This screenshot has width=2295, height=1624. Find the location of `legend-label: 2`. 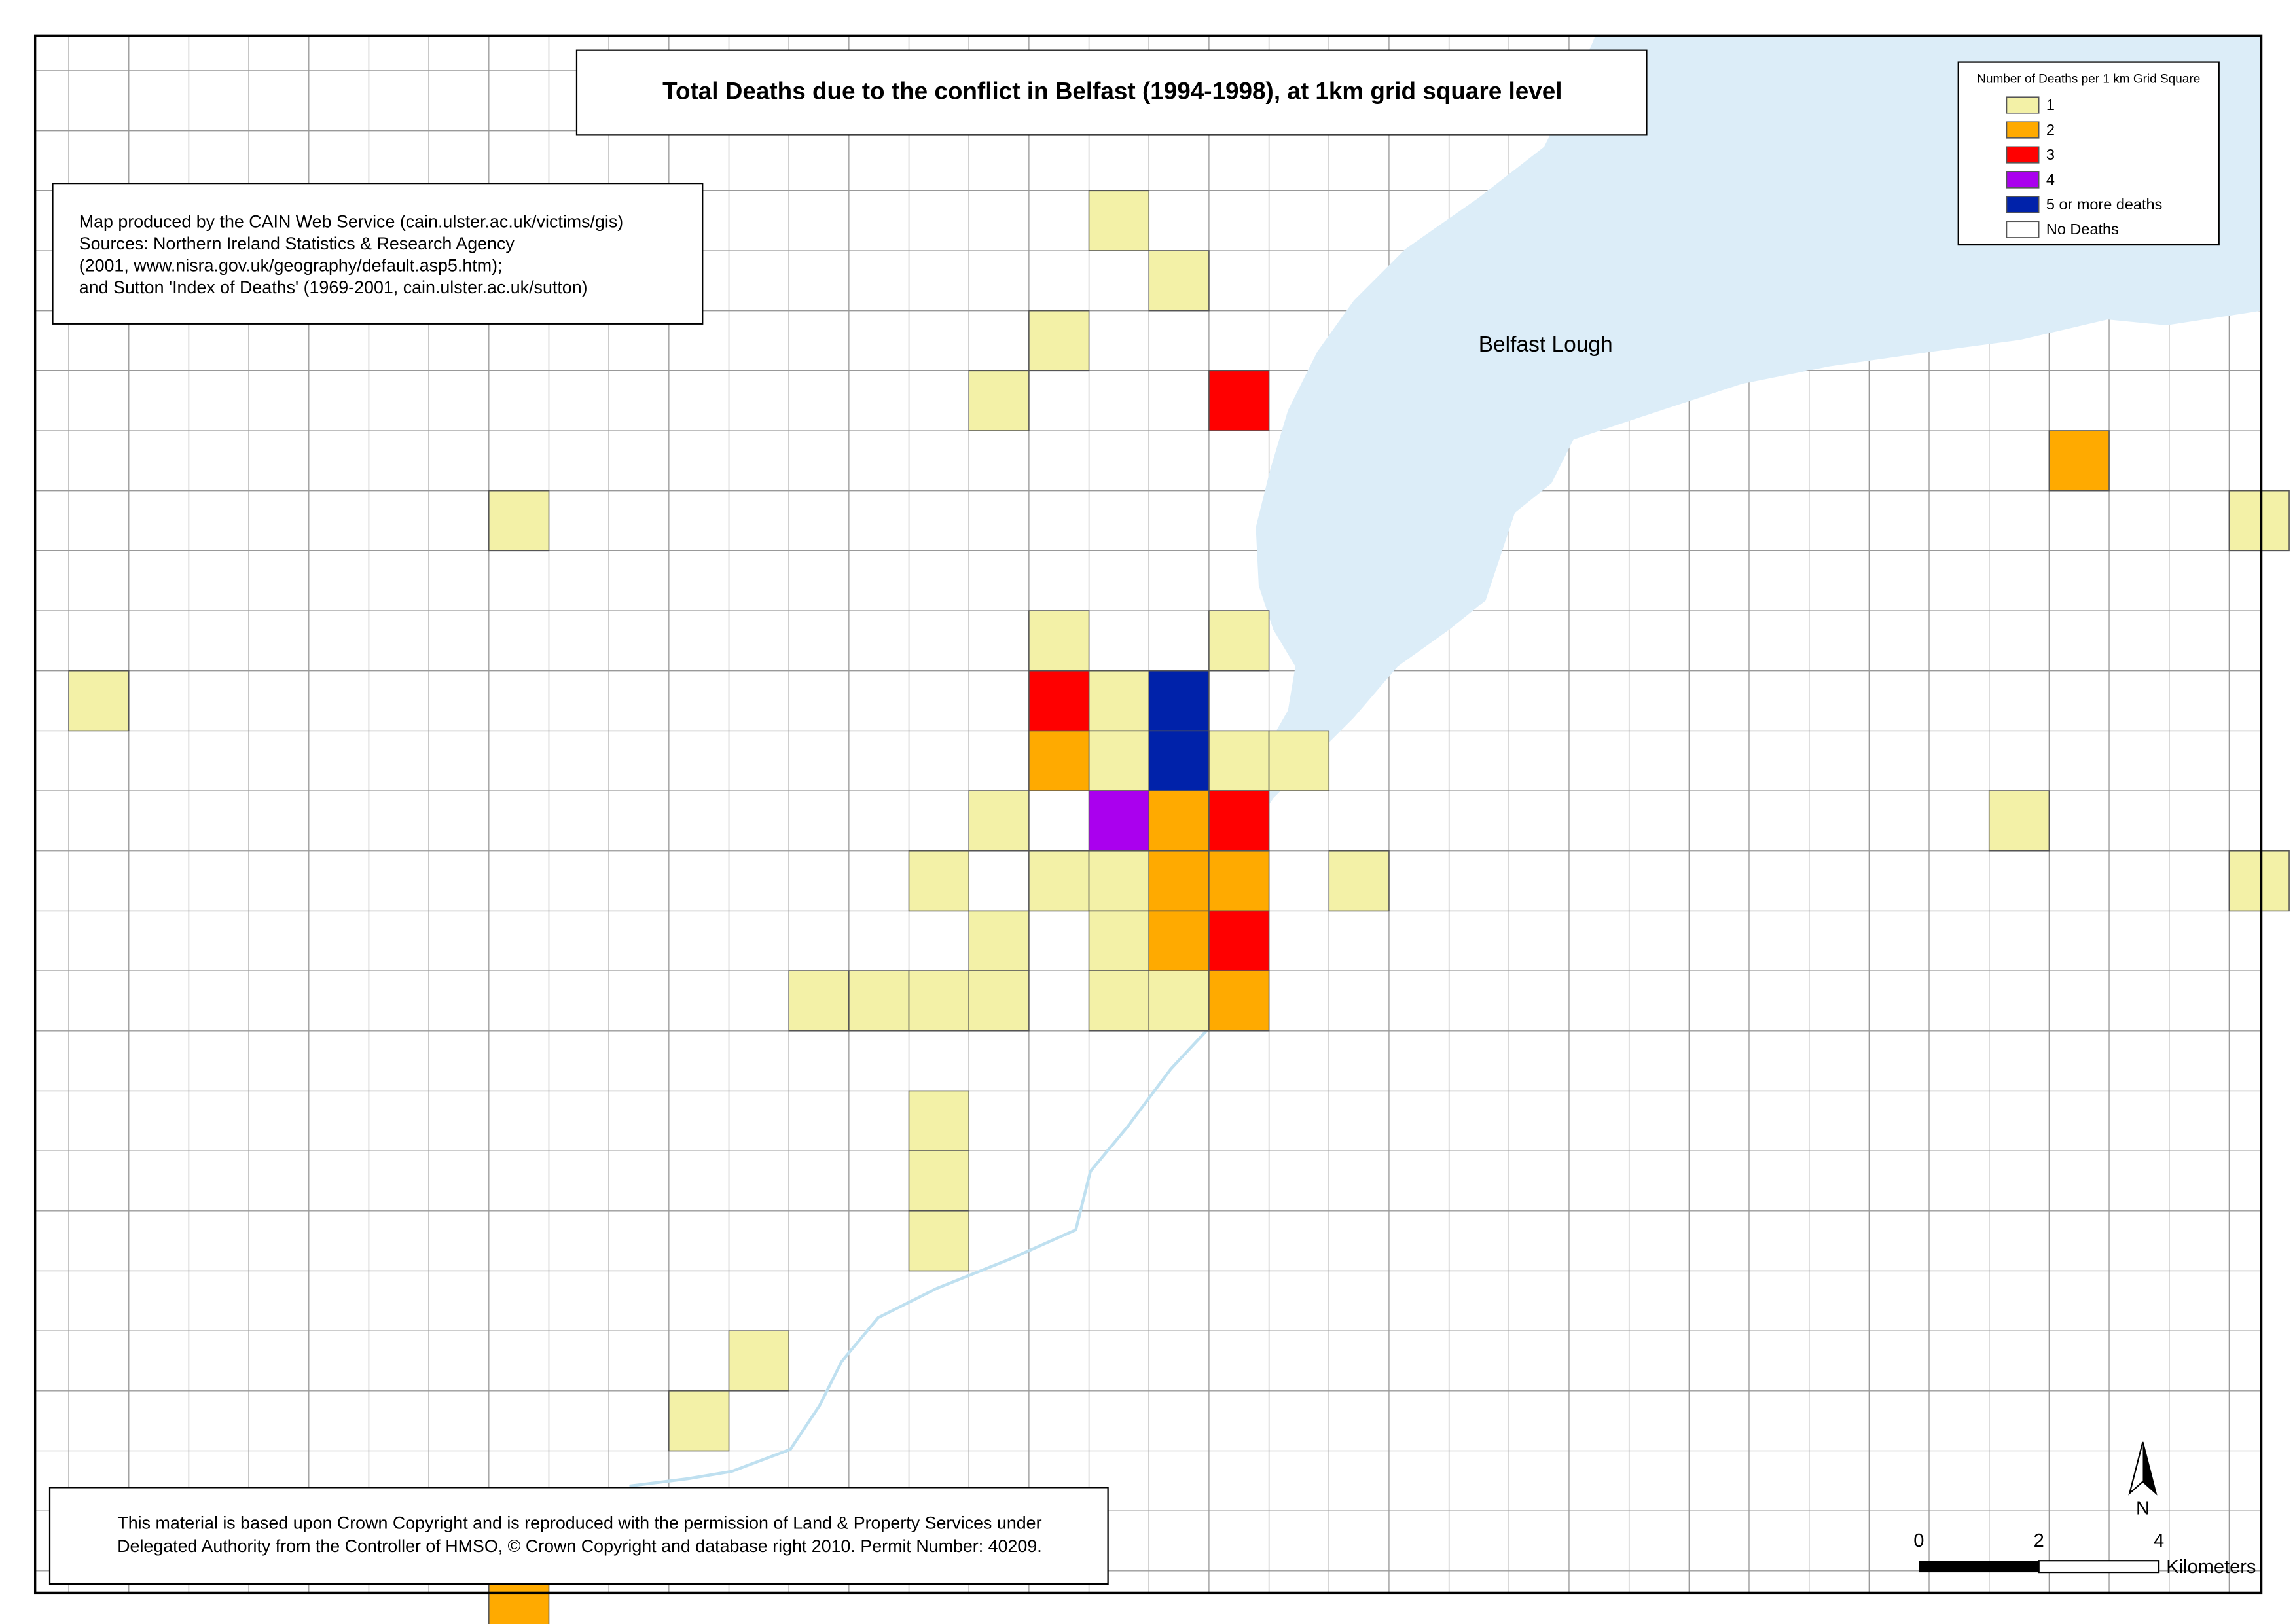

legend-label: 2 is located at coordinates (2051, 129).